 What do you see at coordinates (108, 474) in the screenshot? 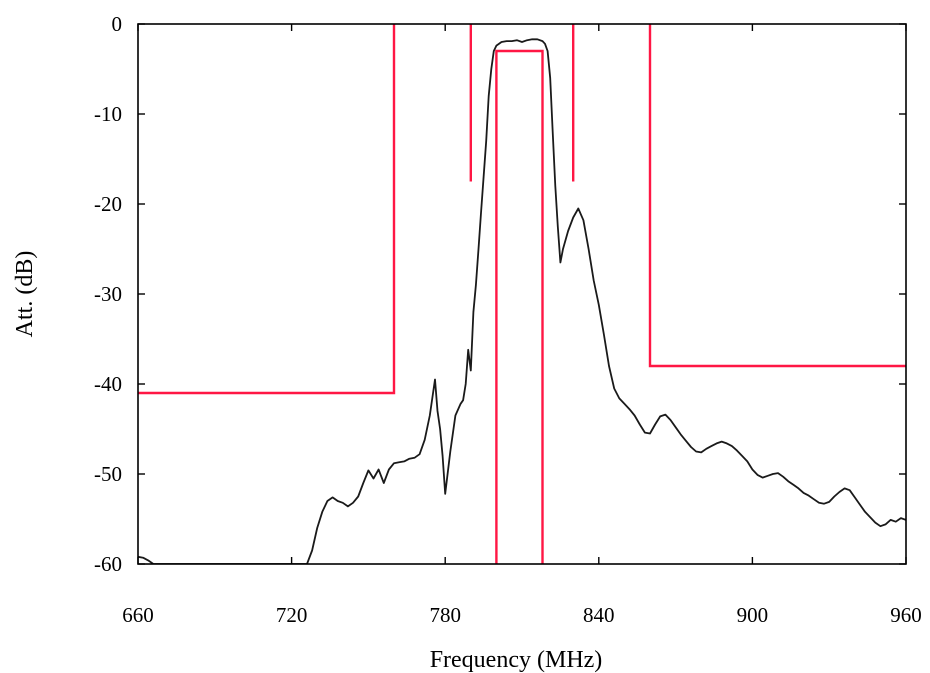
I see `y-tick-label: -50` at bounding box center [108, 474].